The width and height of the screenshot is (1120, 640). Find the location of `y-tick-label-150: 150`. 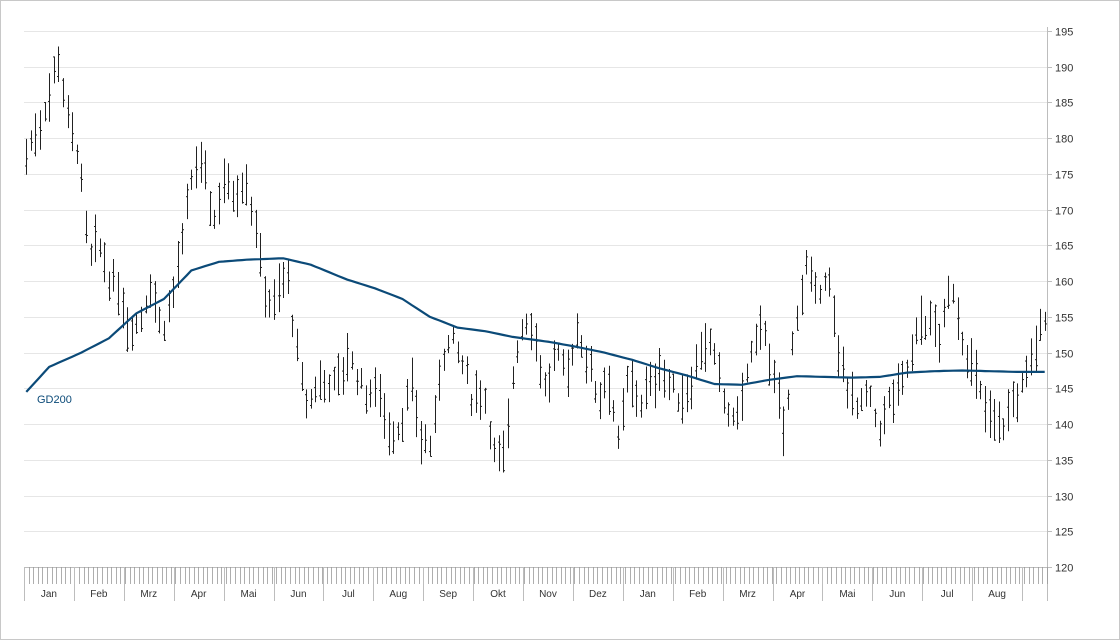

y-tick-label-150: 150 is located at coordinates (1064, 355).